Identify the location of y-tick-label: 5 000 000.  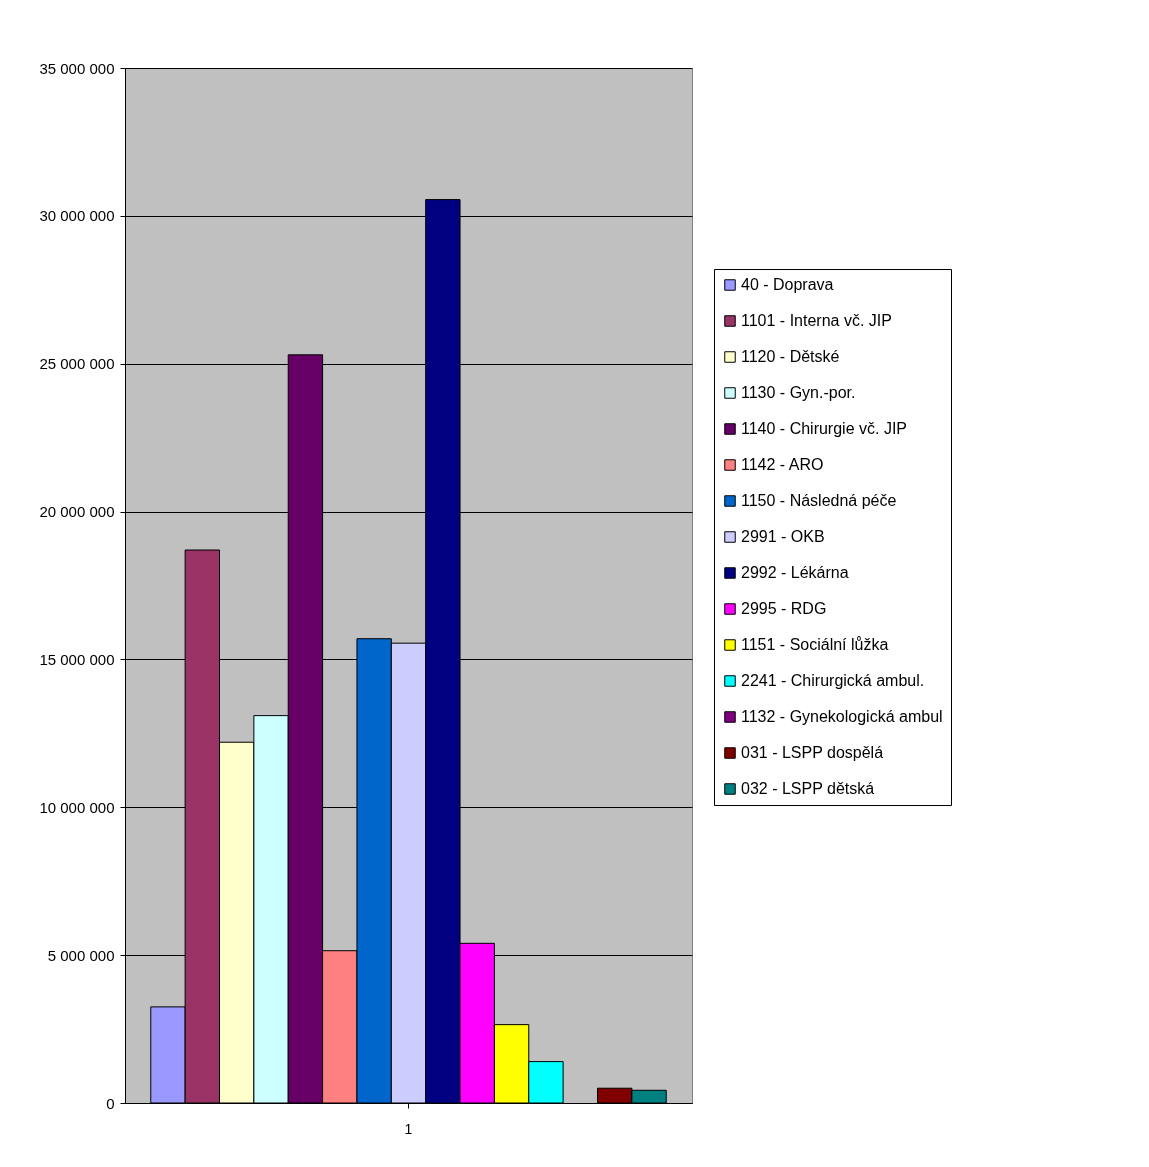
(81, 955).